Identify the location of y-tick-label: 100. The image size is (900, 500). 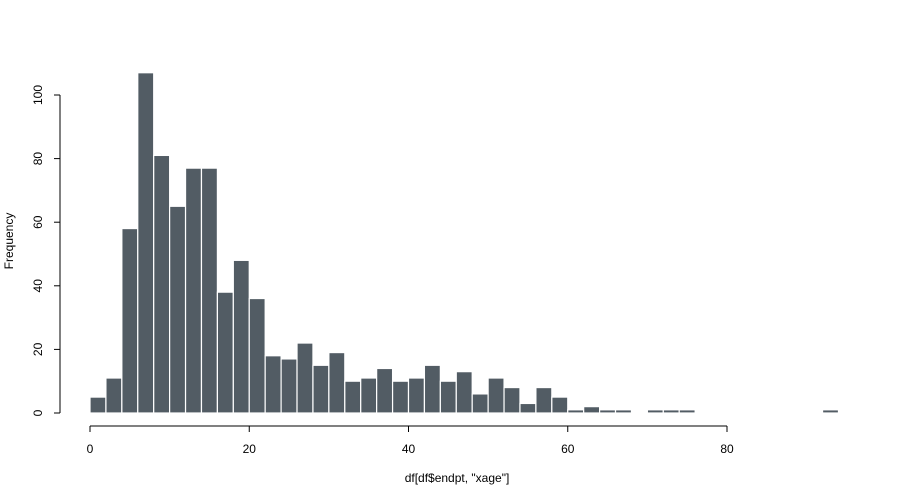
(38, 95).